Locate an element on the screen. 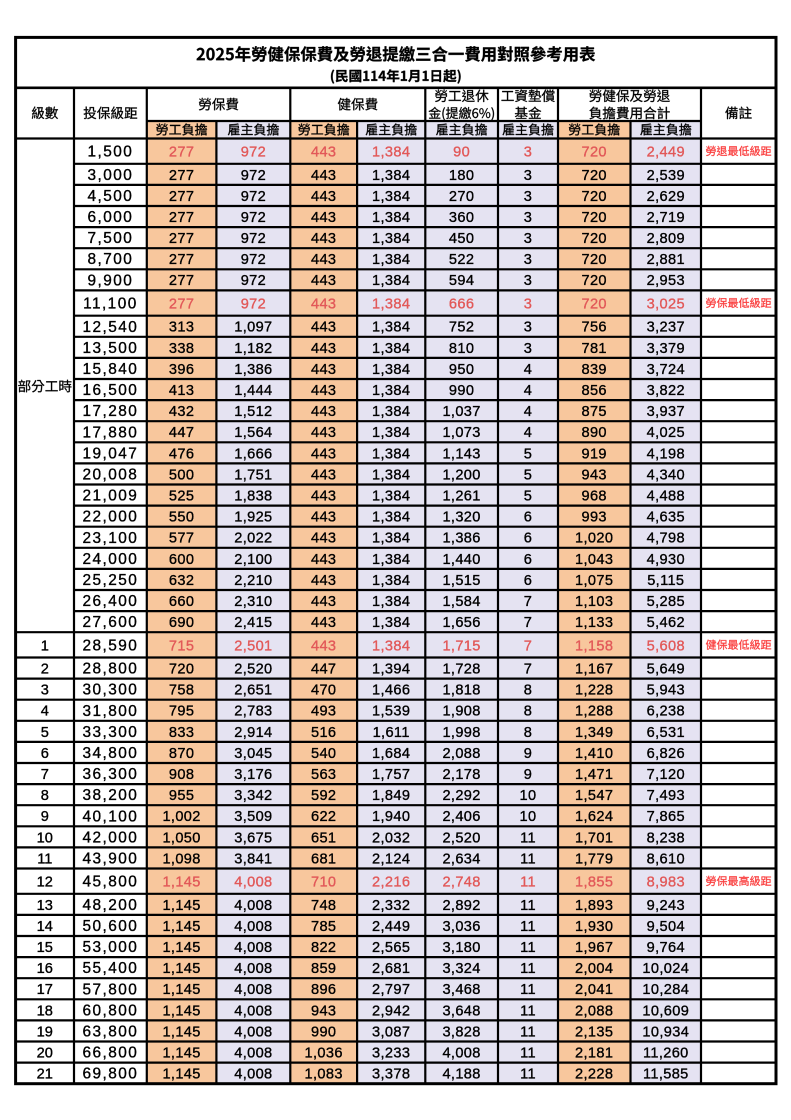 Image resolution: width=791 pixels, height=1120 pixels. svg-text: 10,024 is located at coordinates (665, 969).